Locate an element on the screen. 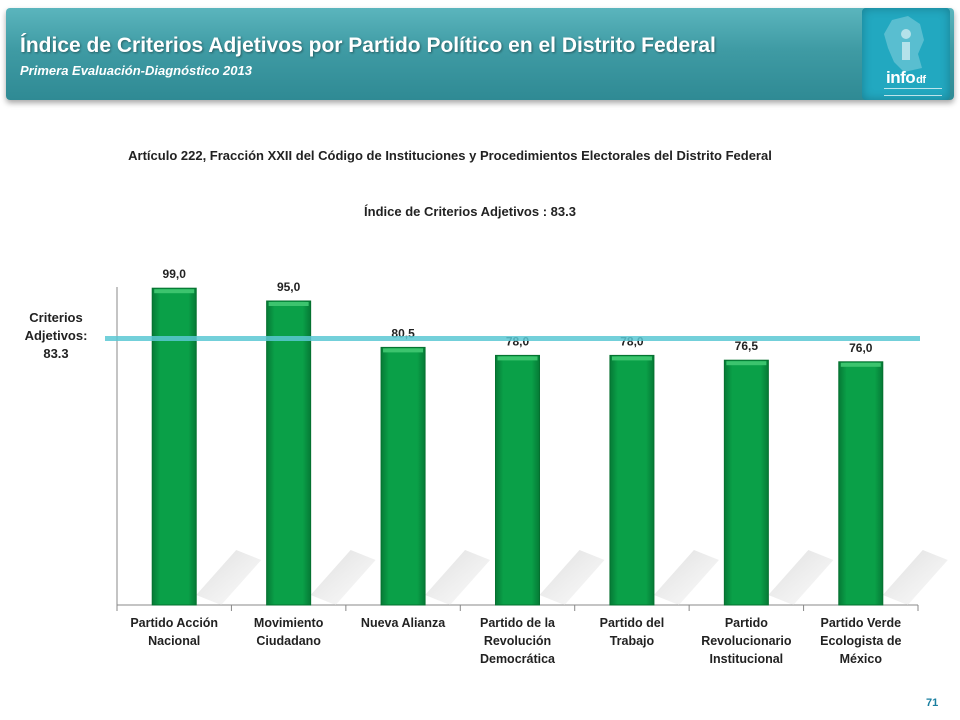 The width and height of the screenshot is (960, 720). reference-label: Criterios Adjetivos: 83.3 is located at coordinates (56, 336).